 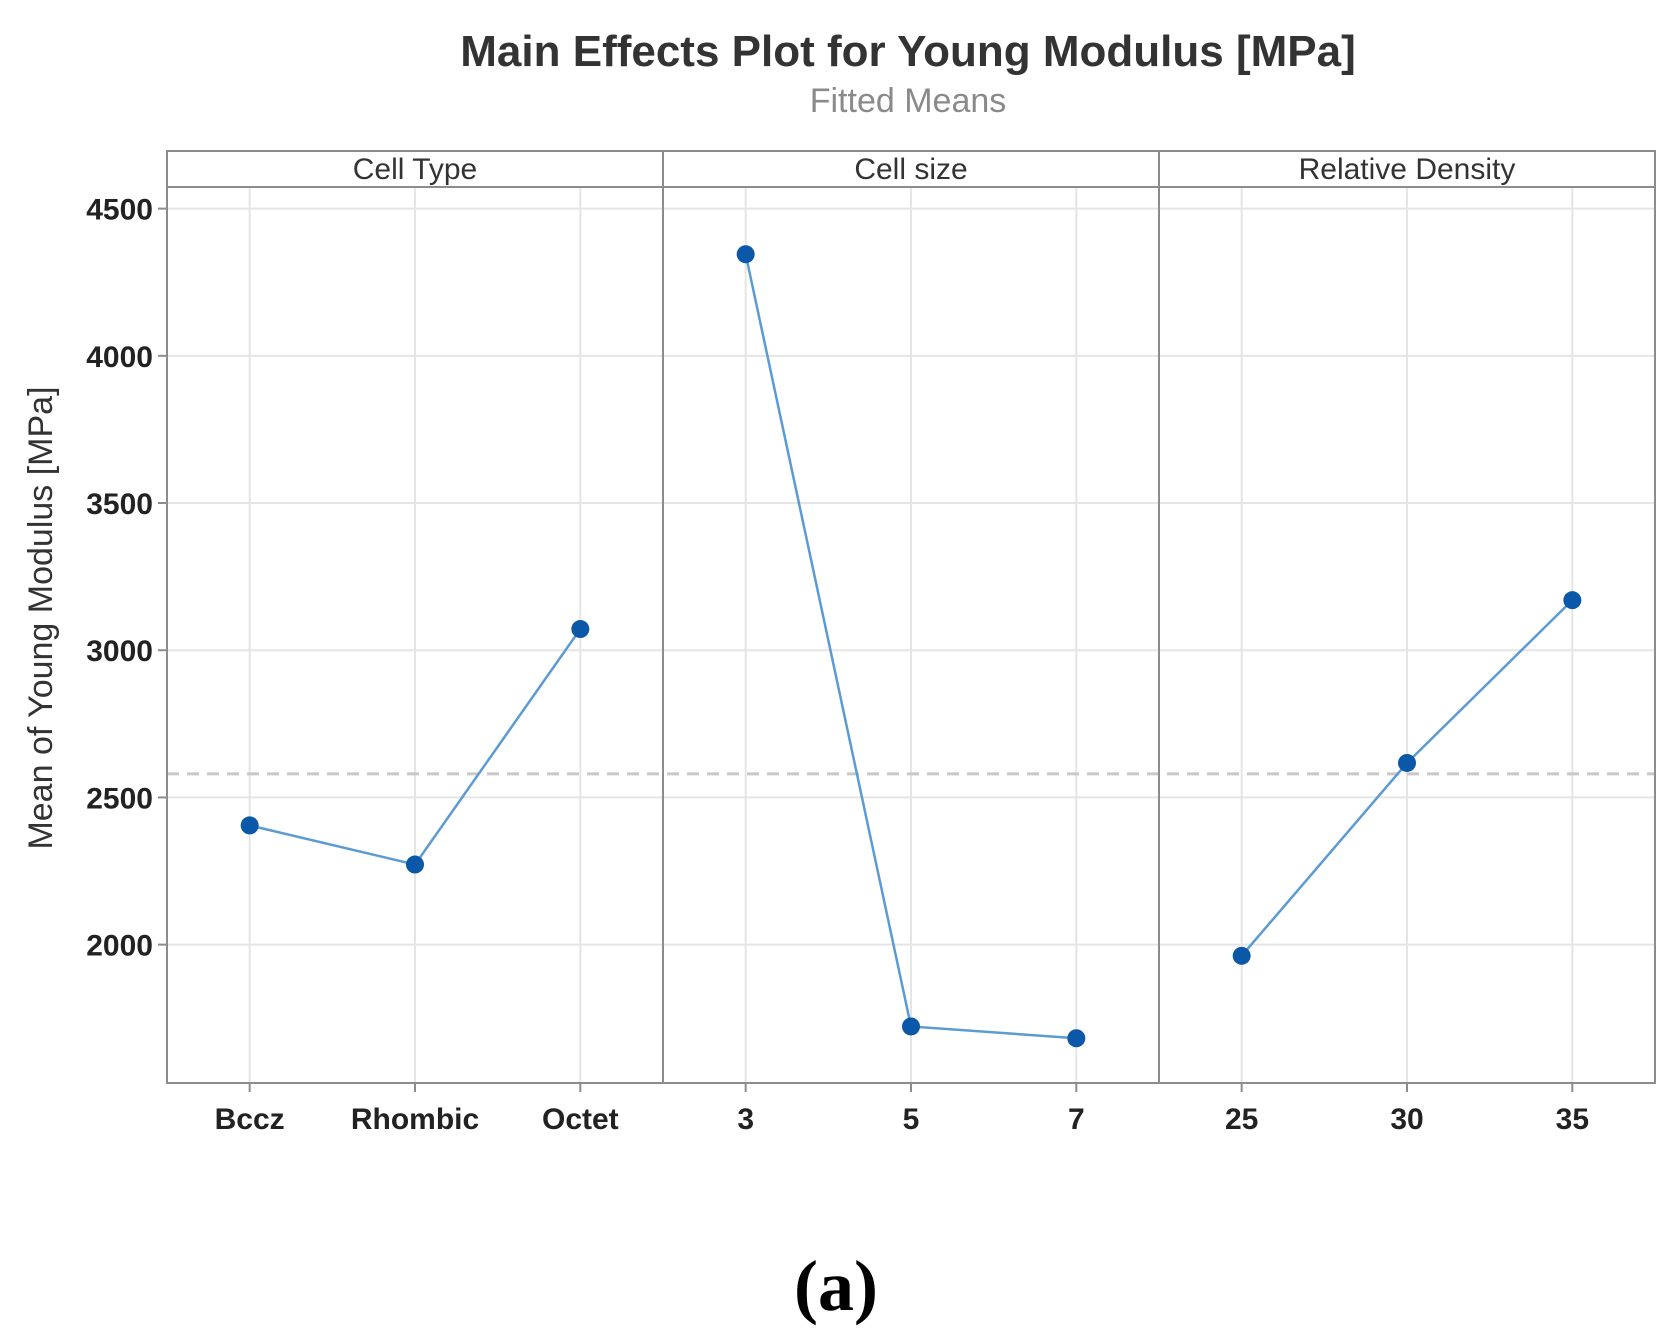 What do you see at coordinates (1572, 1119) in the screenshot?
I see `x-tick-label: 35` at bounding box center [1572, 1119].